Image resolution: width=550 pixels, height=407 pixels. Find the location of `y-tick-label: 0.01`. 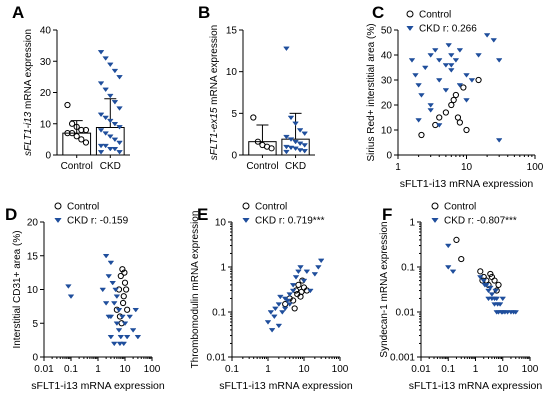

y-tick-label: 0.01 is located at coordinates (406, 313).